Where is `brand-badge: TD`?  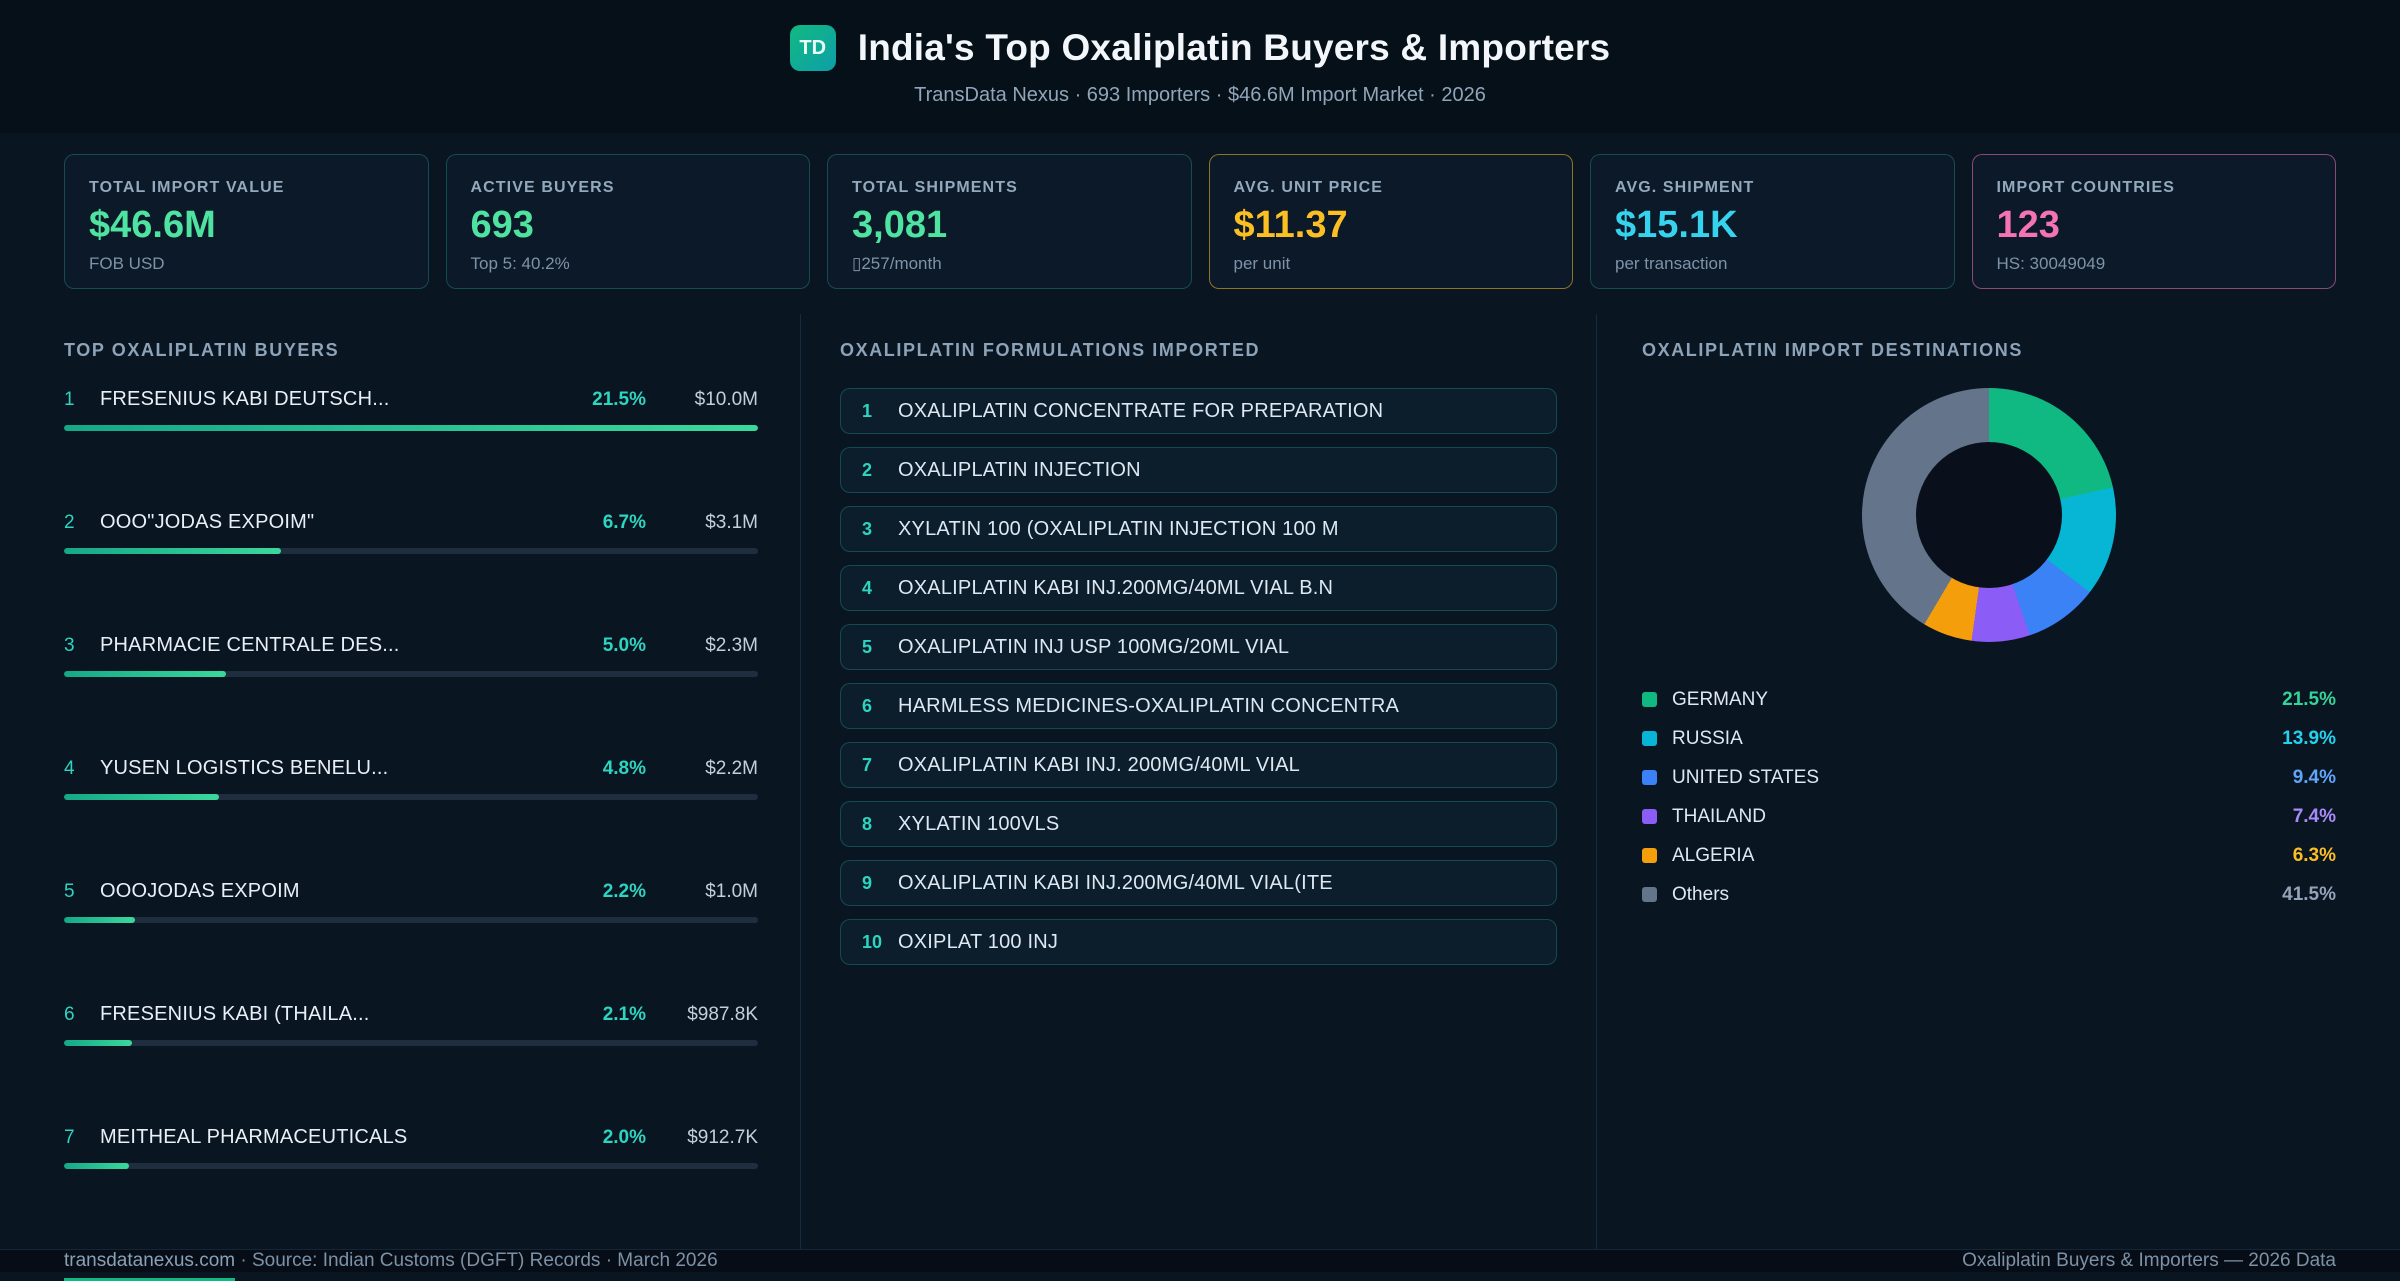
brand-badge: TD is located at coordinates (812, 48).